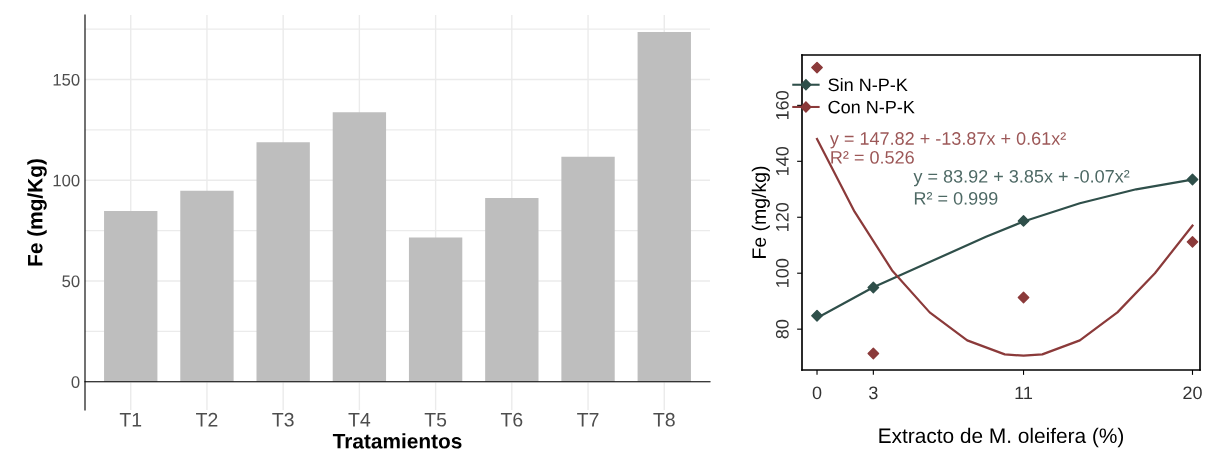 This screenshot has height=468, width=1217. What do you see at coordinates (782, 216) in the screenshot?
I see `y-tick-label: 120` at bounding box center [782, 216].